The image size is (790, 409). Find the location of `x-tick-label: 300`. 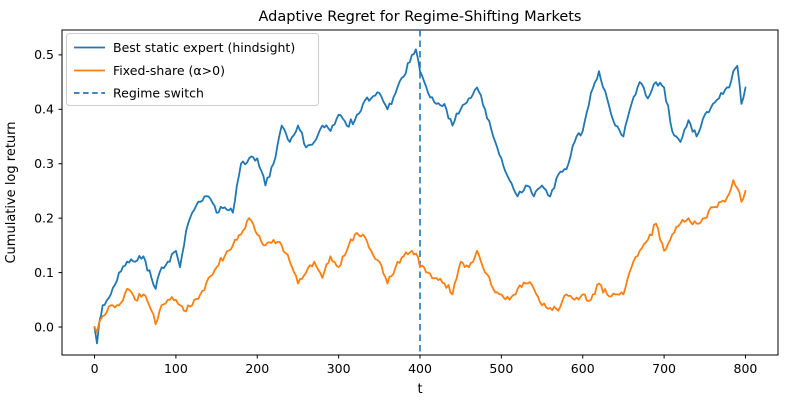

x-tick-label: 300 is located at coordinates (339, 368).